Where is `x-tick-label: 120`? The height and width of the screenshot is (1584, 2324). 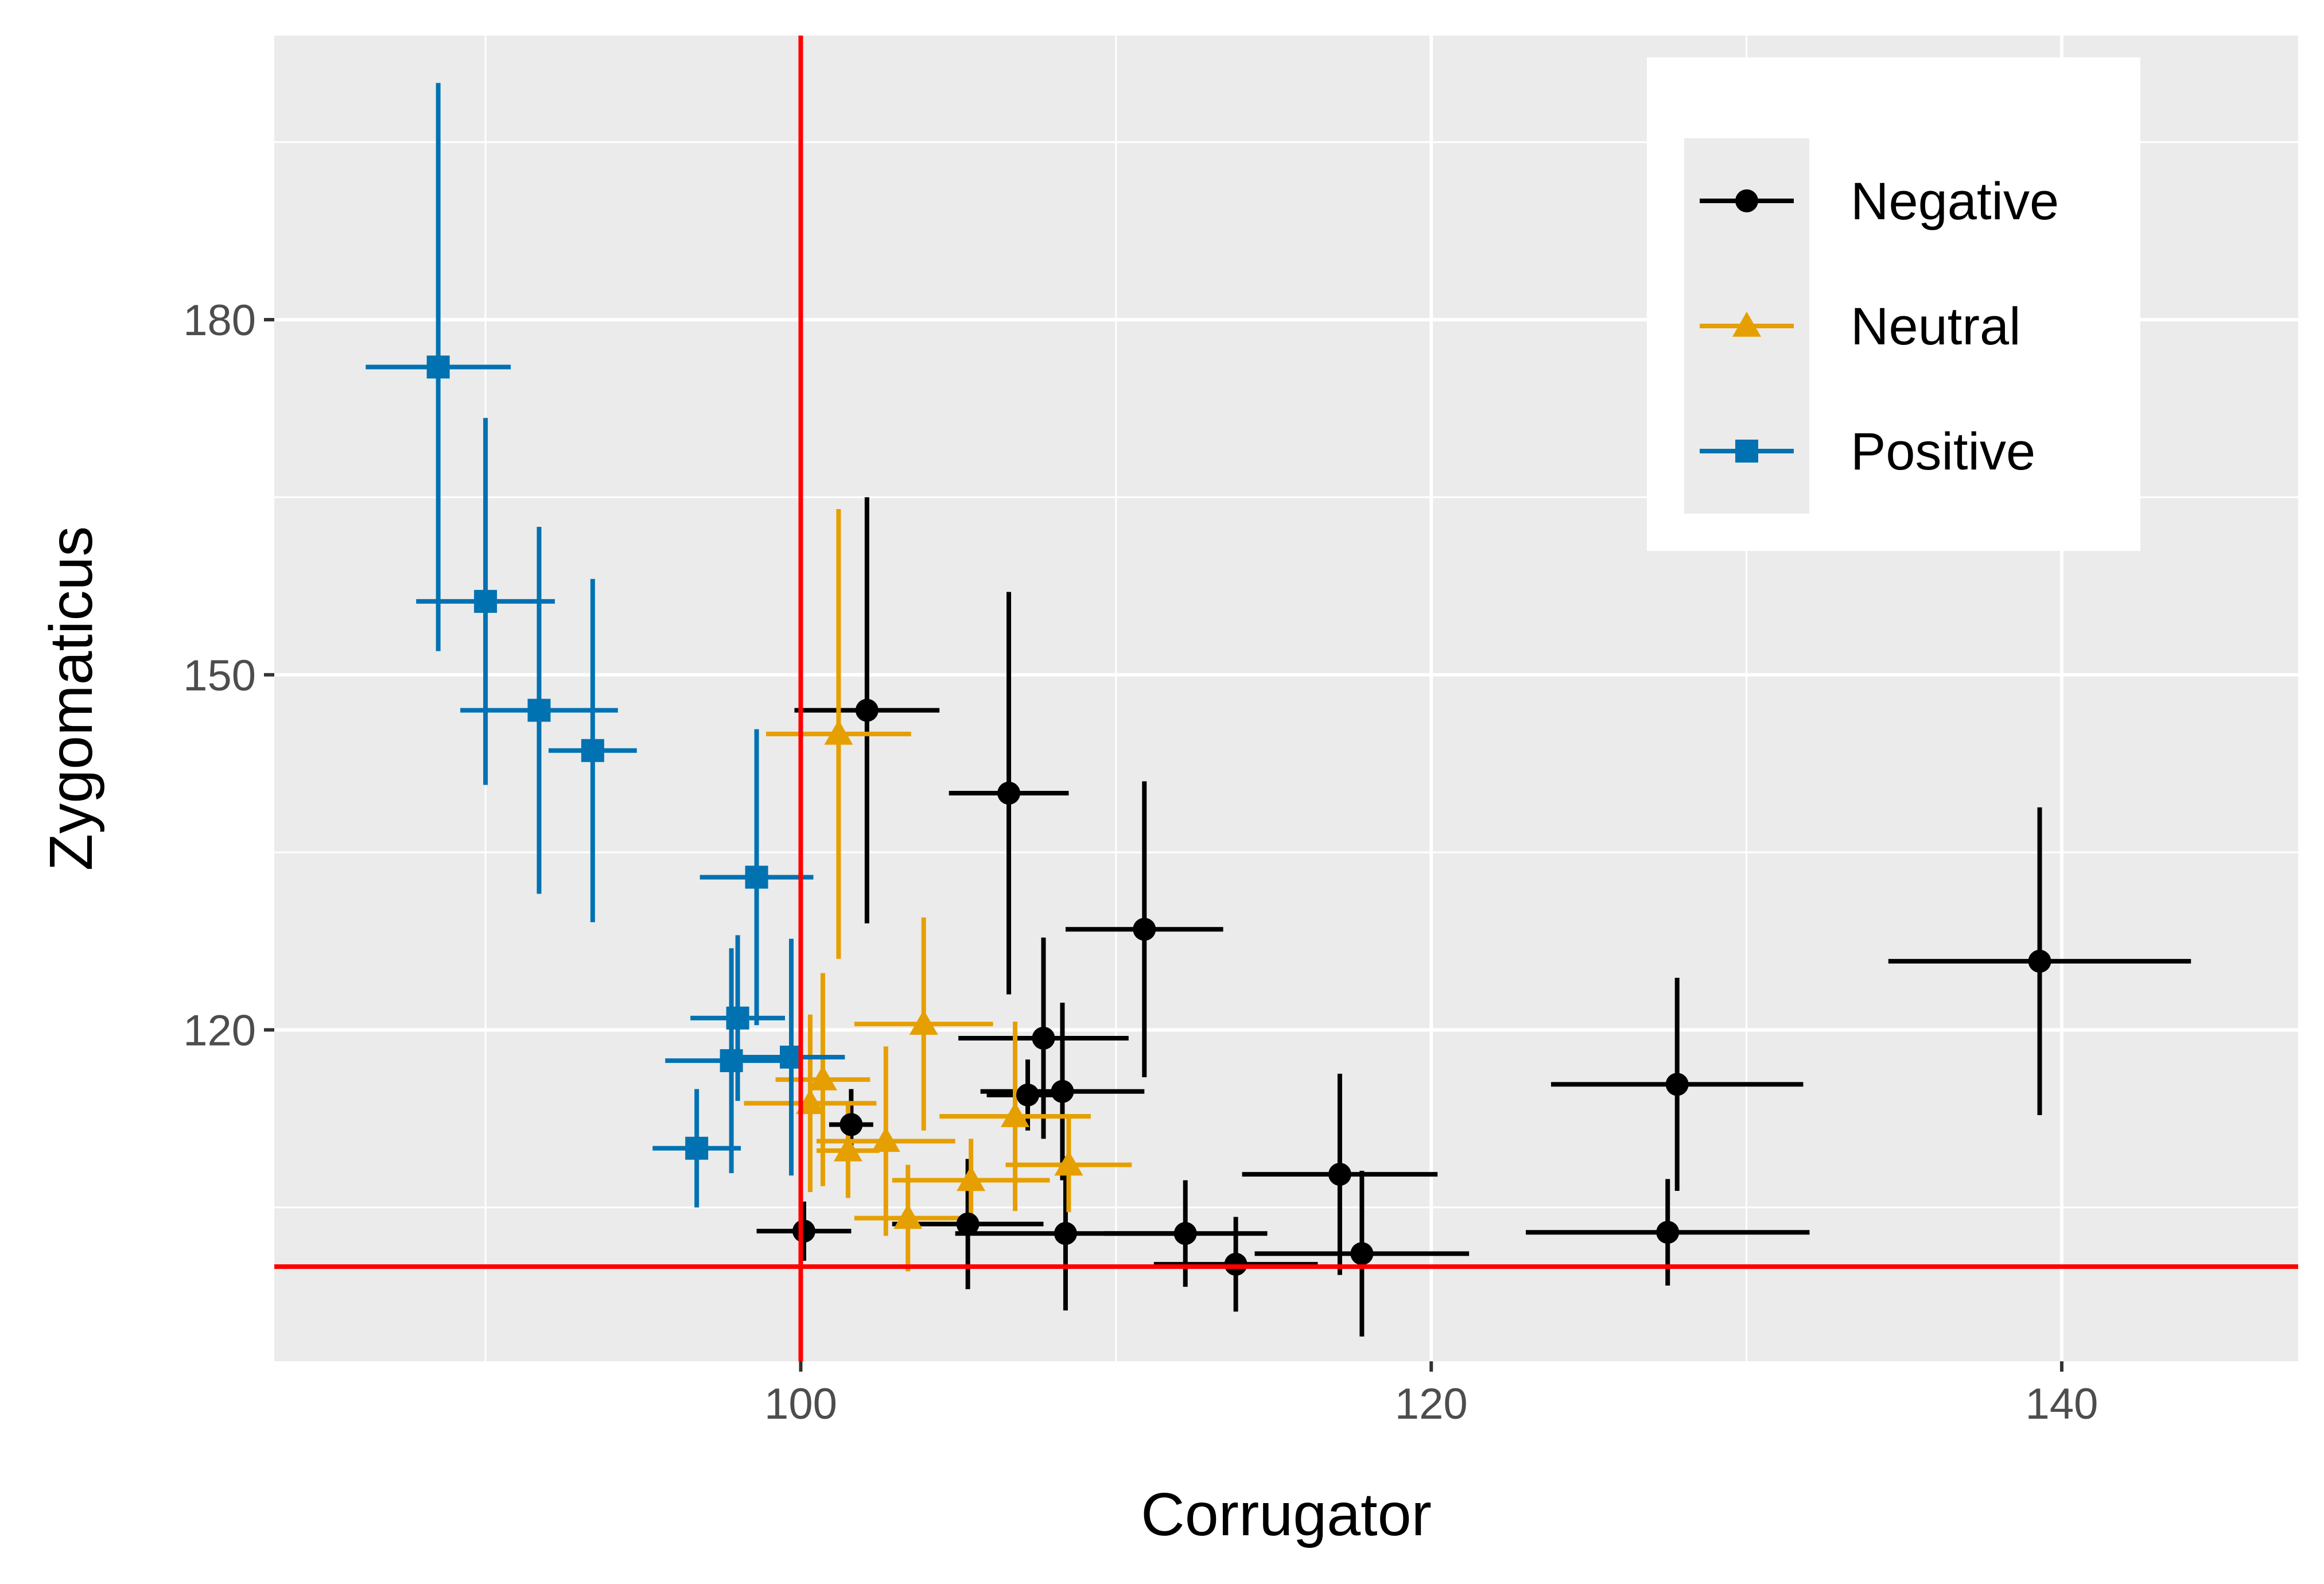 x-tick-label: 120 is located at coordinates (1431, 1404).